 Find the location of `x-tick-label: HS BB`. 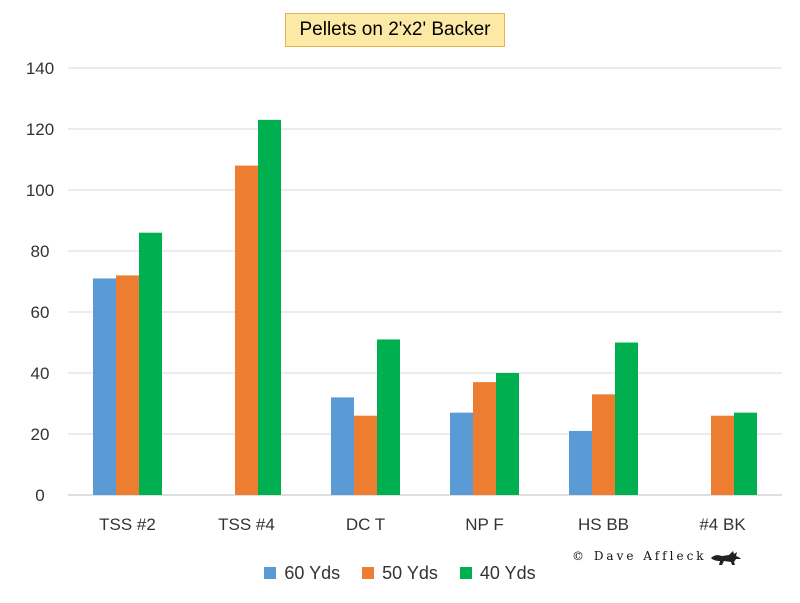

x-tick-label: HS BB is located at coordinates (603, 524).